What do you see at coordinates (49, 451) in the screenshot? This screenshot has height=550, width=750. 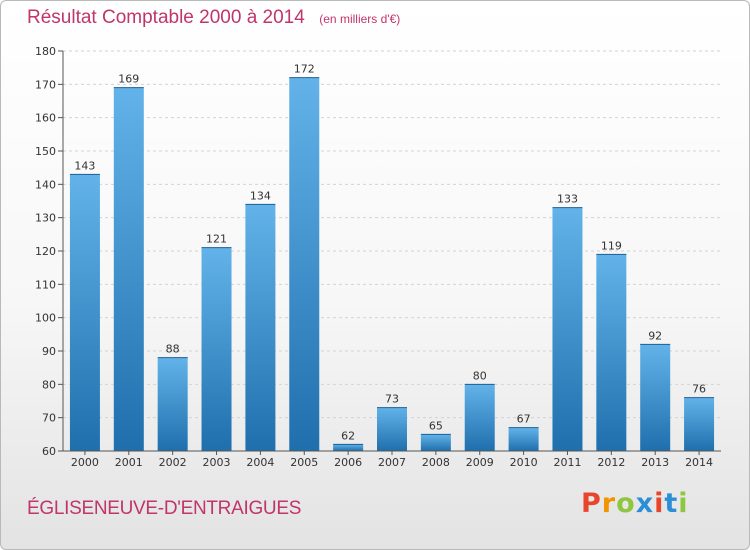 I see `y-tick-label: 60` at bounding box center [49, 451].